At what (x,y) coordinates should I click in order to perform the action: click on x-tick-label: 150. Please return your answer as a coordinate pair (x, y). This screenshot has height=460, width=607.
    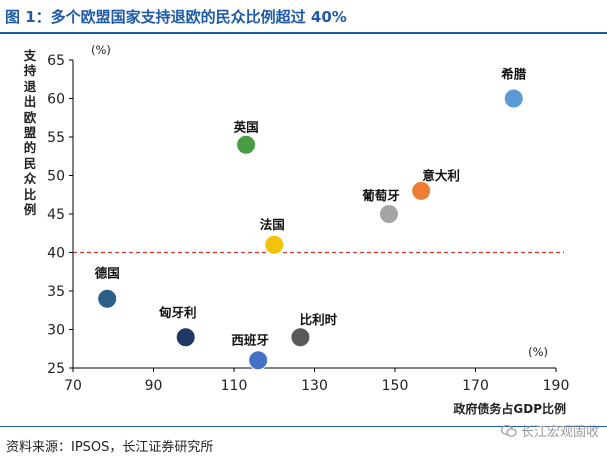
    Looking at the image, I should click on (395, 386).